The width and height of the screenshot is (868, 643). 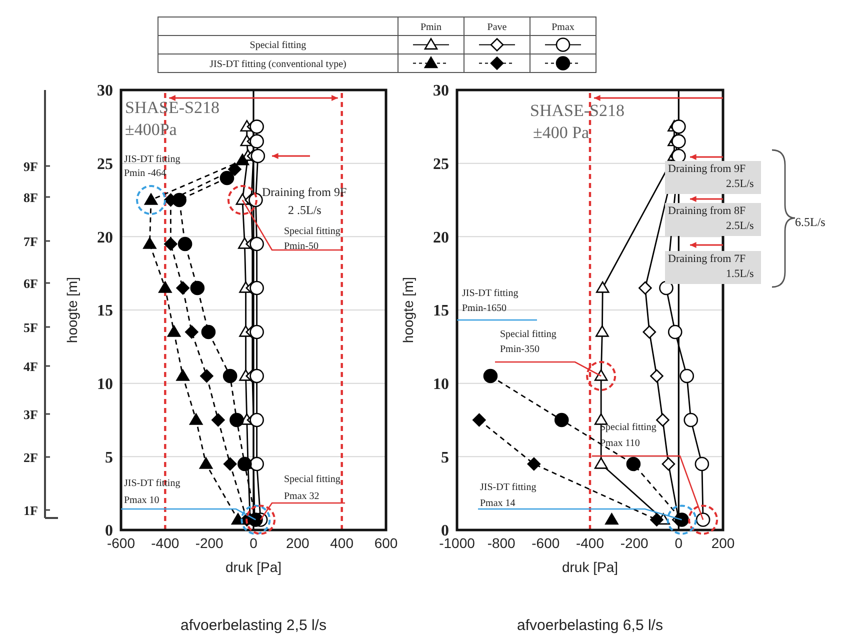 I want to click on annotation: JIS-DT fitting Pmax 10, so click(x=152, y=492).